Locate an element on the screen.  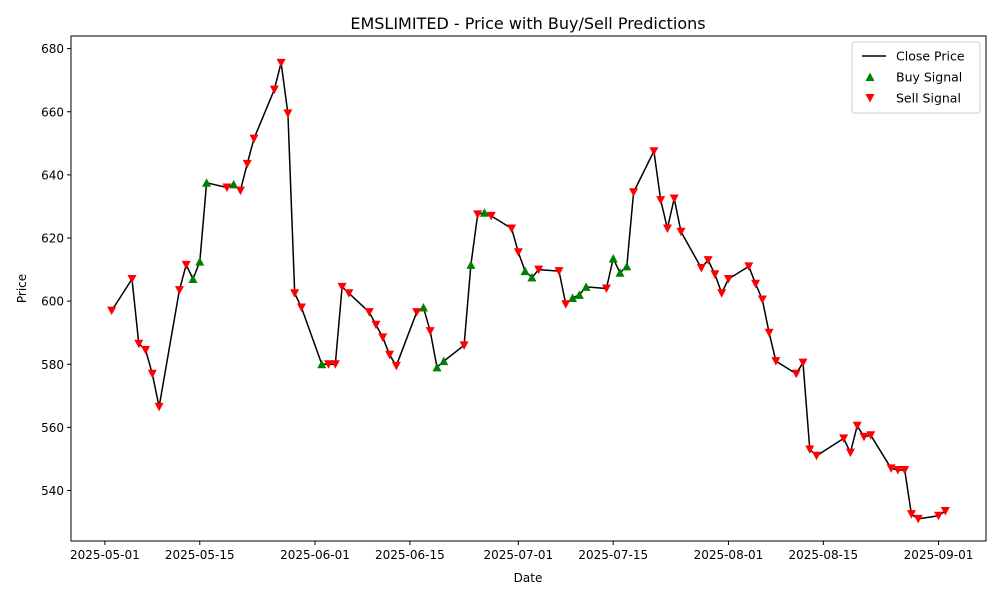
x-tick-label: 2025-07-15 is located at coordinates (613, 555).